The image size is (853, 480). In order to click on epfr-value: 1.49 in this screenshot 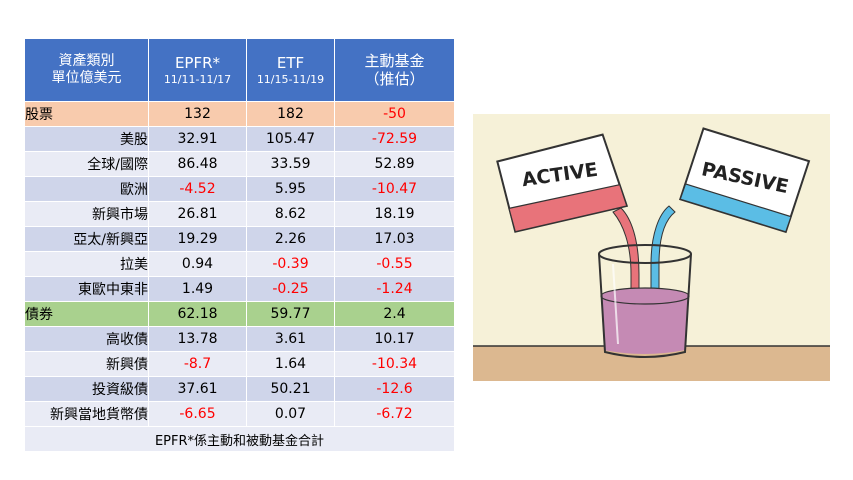, I will do `click(197, 289)`.